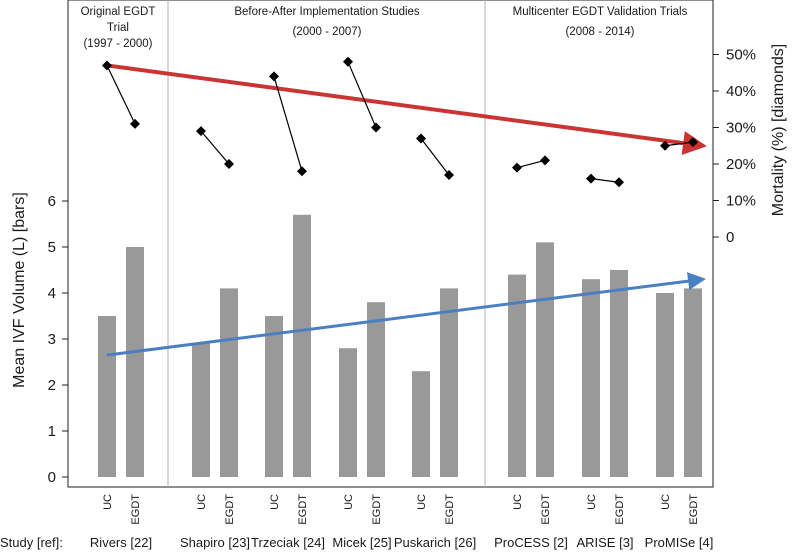 This screenshot has width=795, height=555. What do you see at coordinates (215, 542) in the screenshot?
I see `study-name: Shapiro [23]` at bounding box center [215, 542].